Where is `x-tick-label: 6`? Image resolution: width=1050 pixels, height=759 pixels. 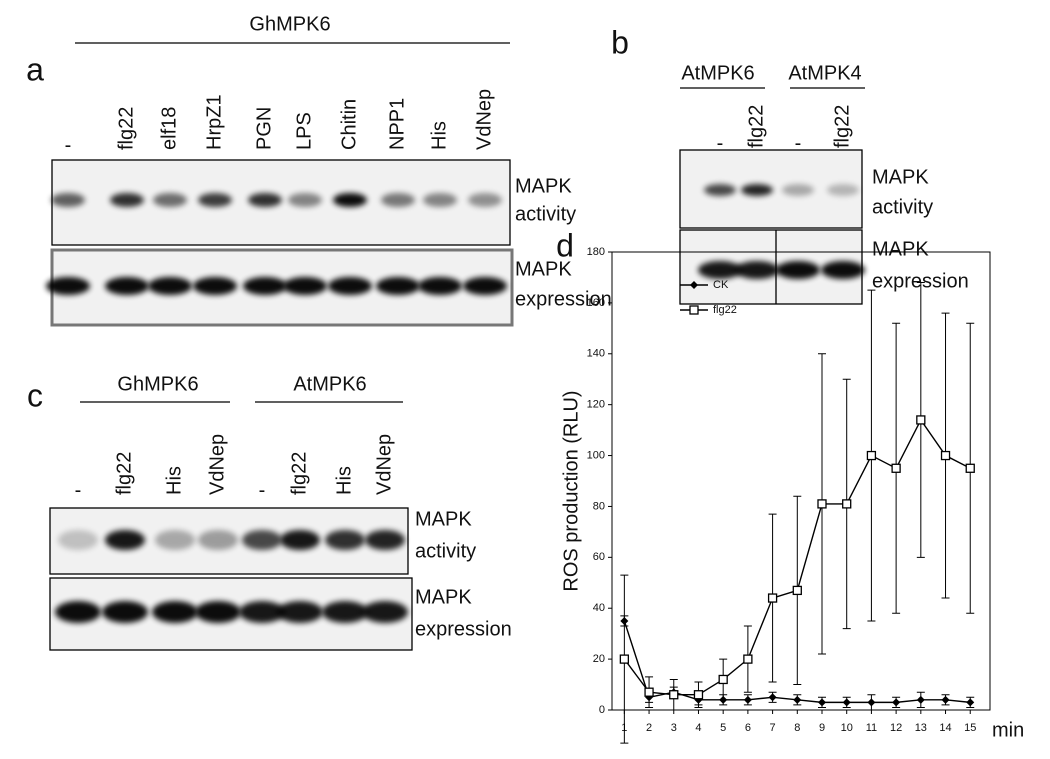
x-tick-label: 6 is located at coordinates (748, 728).